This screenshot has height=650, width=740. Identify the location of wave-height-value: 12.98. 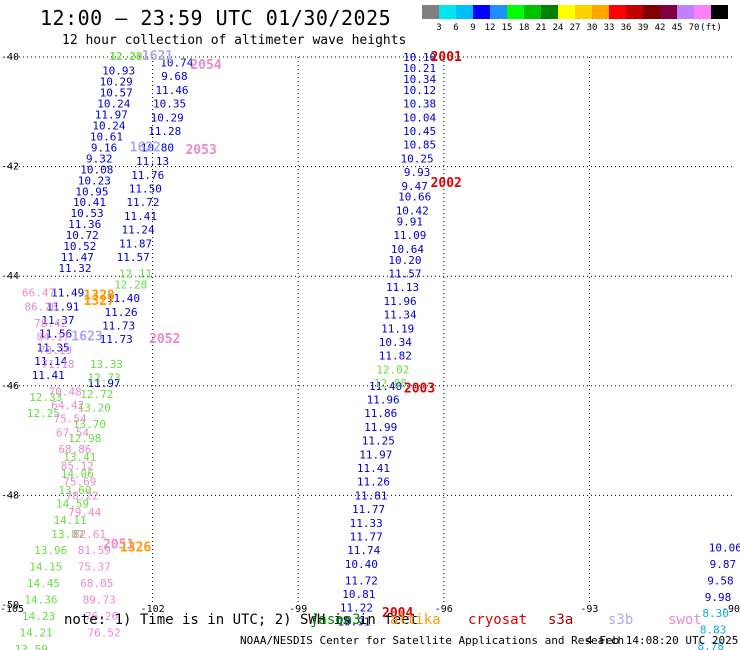
(84, 438).